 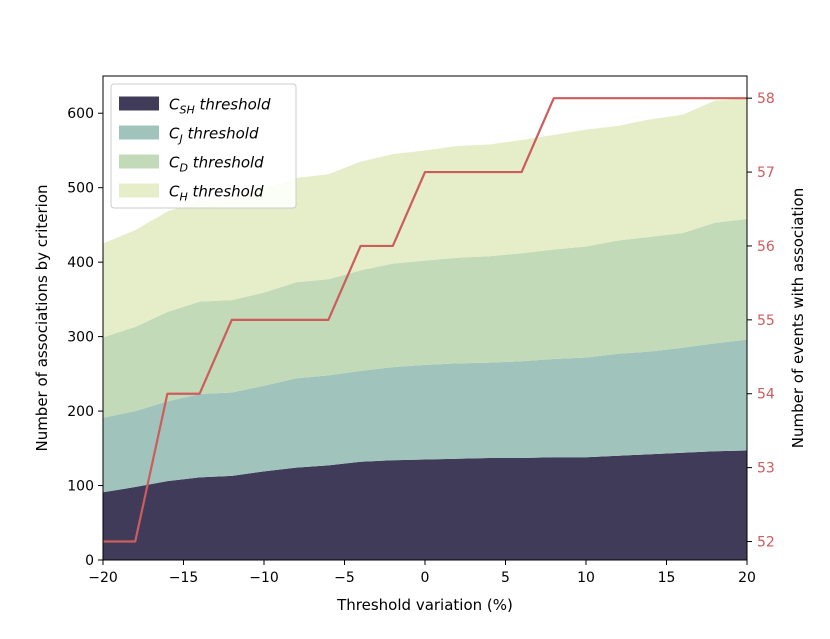 What do you see at coordinates (80, 263) in the screenshot?
I see `y-tick-label: 400` at bounding box center [80, 263].